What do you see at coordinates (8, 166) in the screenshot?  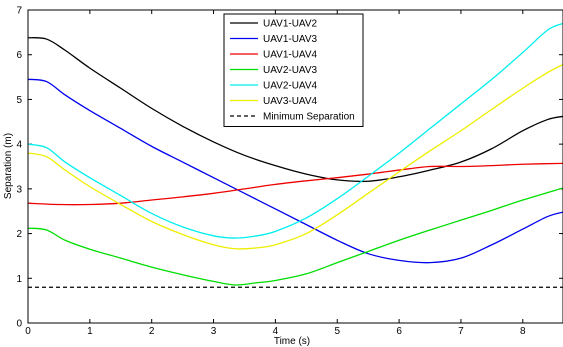 I see `y-axis-label: Separation (m)` at bounding box center [8, 166].